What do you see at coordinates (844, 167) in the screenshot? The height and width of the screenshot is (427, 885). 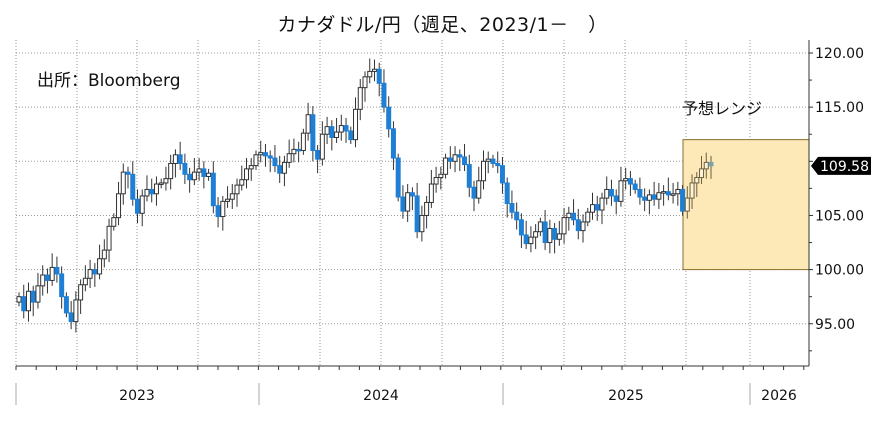 I see `last-price-label: 109.58` at bounding box center [844, 167].